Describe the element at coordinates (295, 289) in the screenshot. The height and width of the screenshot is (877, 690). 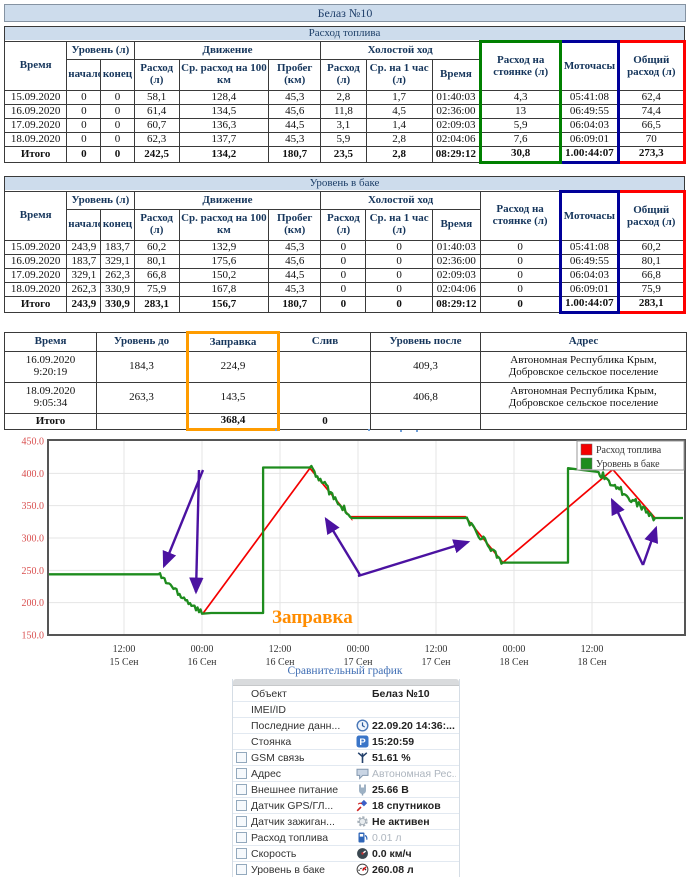
I see `cell: 45,3` at that location.